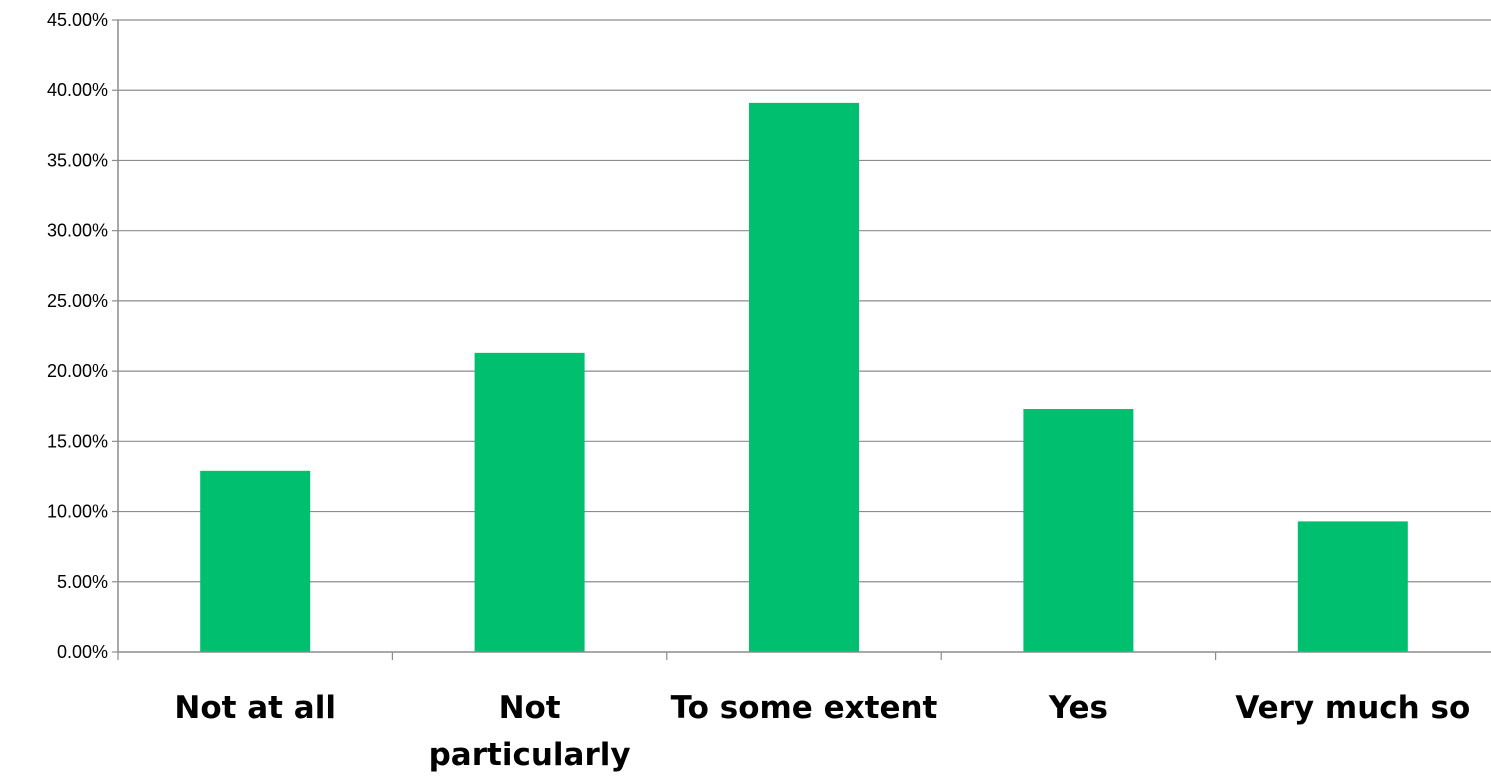 This screenshot has height=779, width=1491. What do you see at coordinates (82, 582) in the screenshot?
I see `y-tick-label: 5.00%` at bounding box center [82, 582].